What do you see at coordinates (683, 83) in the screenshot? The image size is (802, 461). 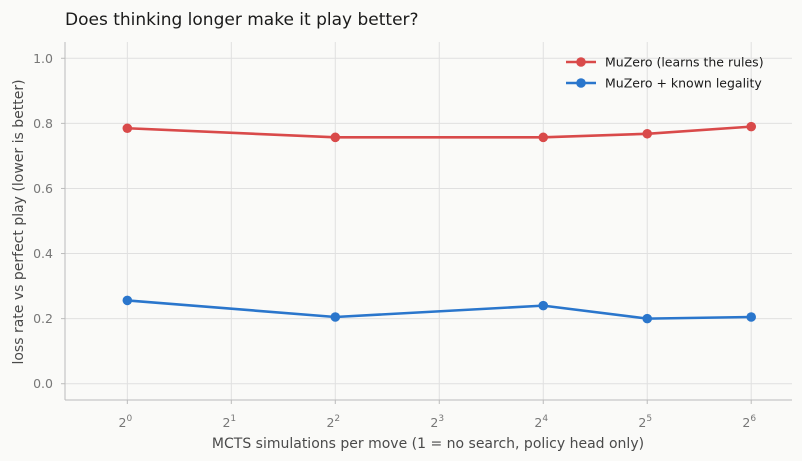 I see `legend-label-1: MuZero + known legality` at bounding box center [683, 83].